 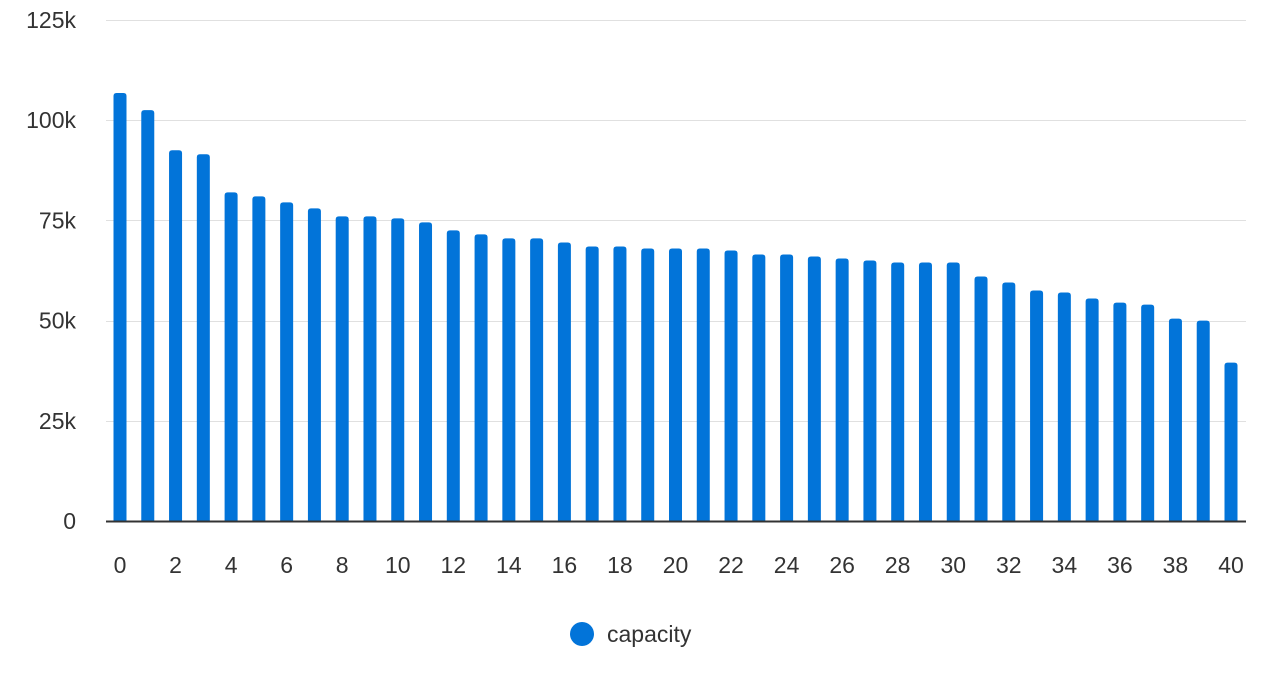 What do you see at coordinates (1176, 565) in the screenshot?
I see `x-tick-label: 38` at bounding box center [1176, 565].